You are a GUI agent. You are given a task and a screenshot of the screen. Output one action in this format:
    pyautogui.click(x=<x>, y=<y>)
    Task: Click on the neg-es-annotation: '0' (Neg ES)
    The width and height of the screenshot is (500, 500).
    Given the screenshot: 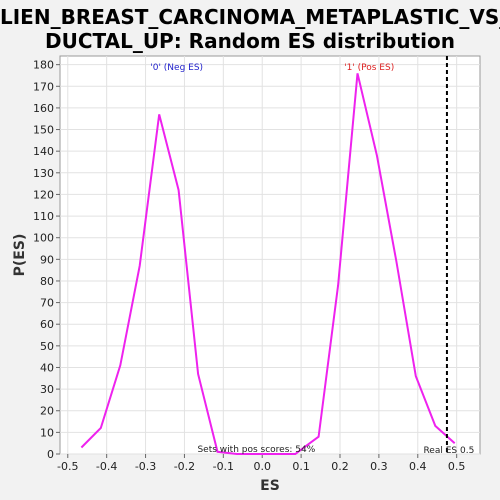 What is the action you would take?
    pyautogui.click(x=176, y=68)
    